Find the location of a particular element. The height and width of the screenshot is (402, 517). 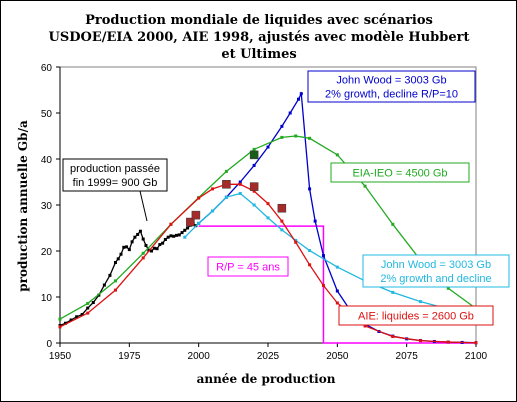

y-tick-label: 50 is located at coordinates (47, 114).